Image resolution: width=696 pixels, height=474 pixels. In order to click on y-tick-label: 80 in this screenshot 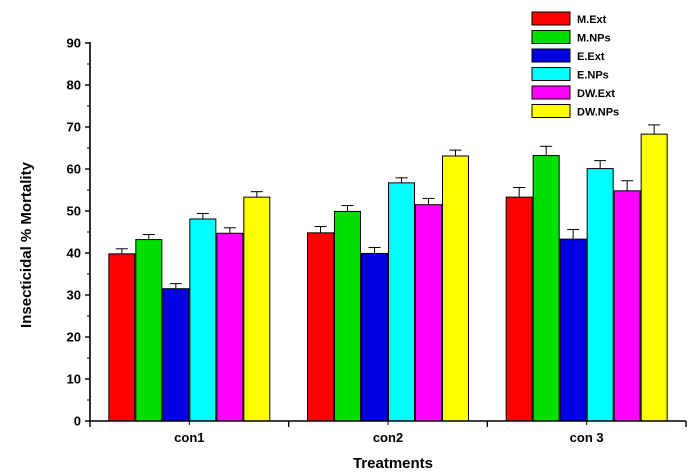, I will do `click(74, 85)`.